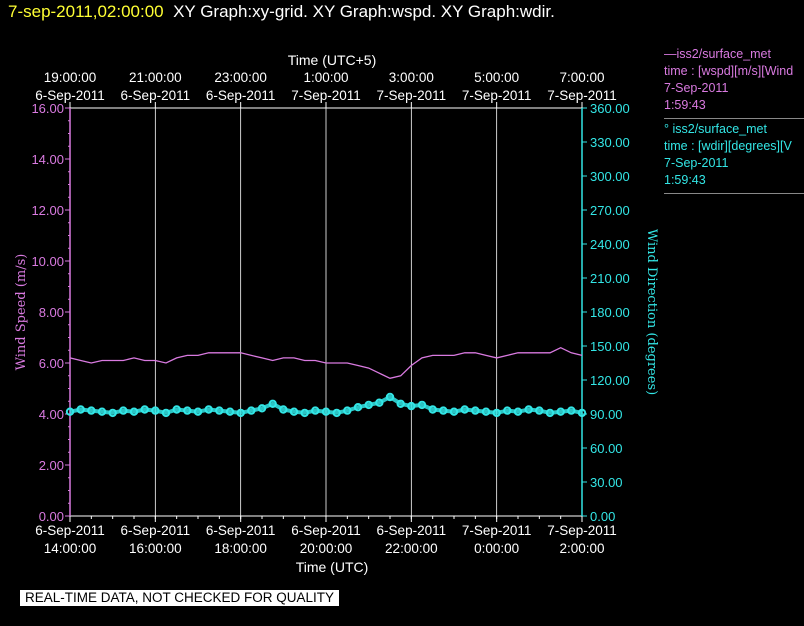 This screenshot has height=626, width=804. What do you see at coordinates (70, 548) in the screenshot?
I see `bottom-tick-time: 14:00:00` at bounding box center [70, 548].